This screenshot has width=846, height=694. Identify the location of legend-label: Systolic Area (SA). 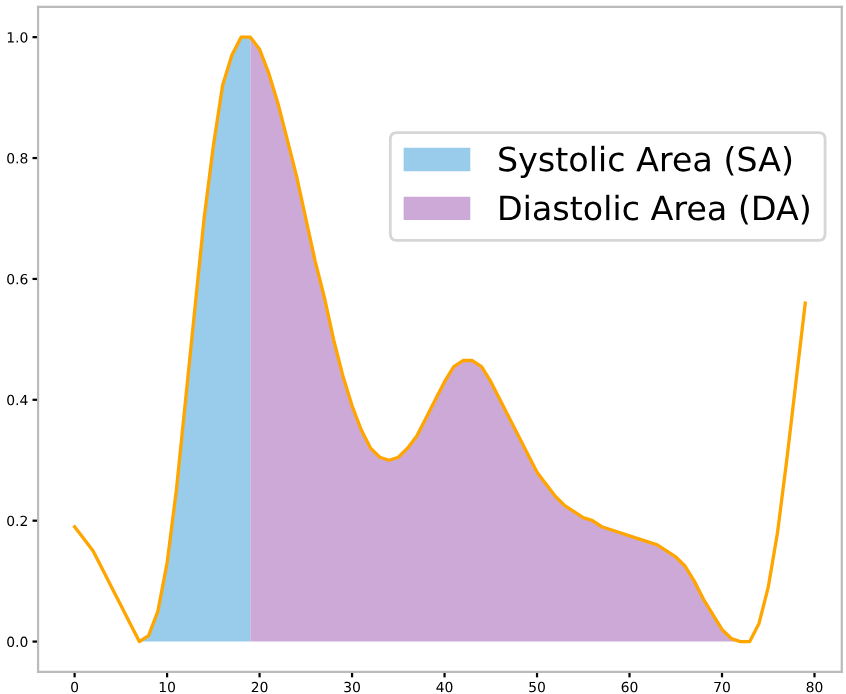
(645, 162).